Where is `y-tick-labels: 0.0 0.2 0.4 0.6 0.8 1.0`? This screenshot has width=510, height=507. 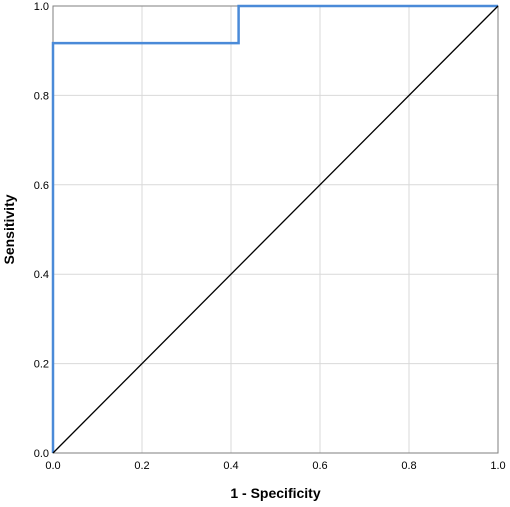 y-tick-labels: 0.0 0.2 0.4 0.6 0.8 1.0 is located at coordinates (41, 230).